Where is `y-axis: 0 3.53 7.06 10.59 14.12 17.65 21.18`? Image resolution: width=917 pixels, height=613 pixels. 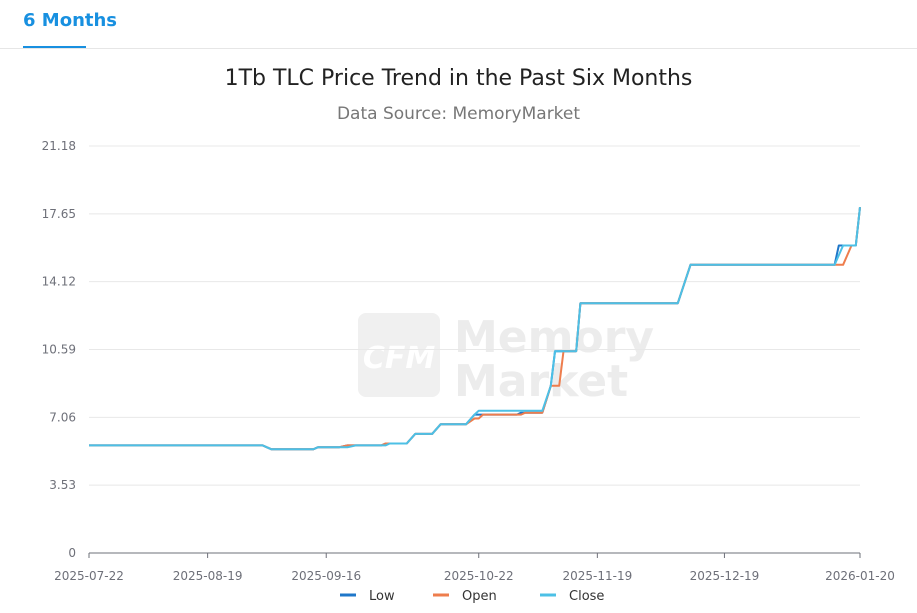
y-axis: 0 3.53 7.06 10.59 14.12 17.65 21.18 is located at coordinates (59, 349).